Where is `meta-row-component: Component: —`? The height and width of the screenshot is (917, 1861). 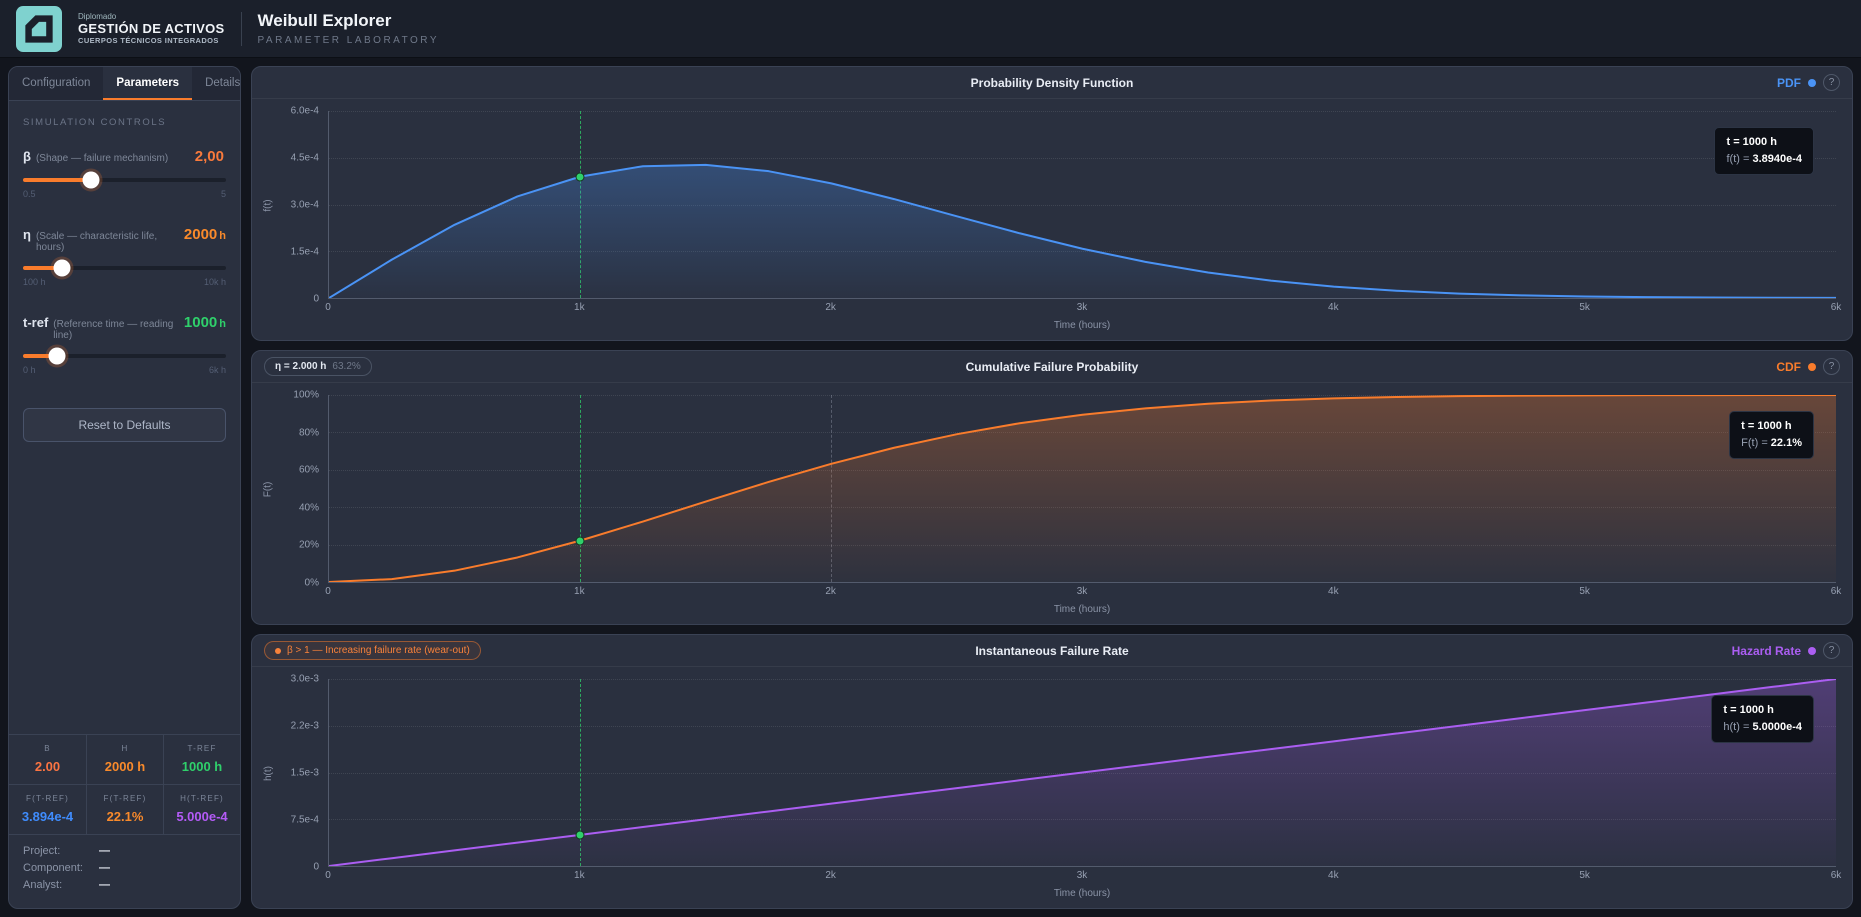
meta-row-component: Component: — is located at coordinates (66, 868).